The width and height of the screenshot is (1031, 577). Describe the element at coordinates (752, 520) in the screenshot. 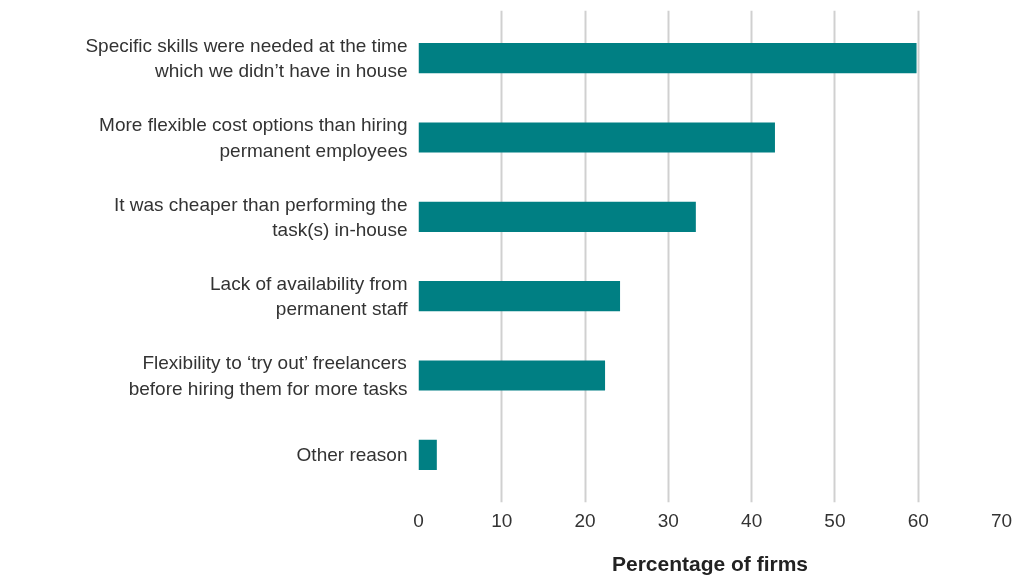

I see `x-tick-label: 40` at that location.